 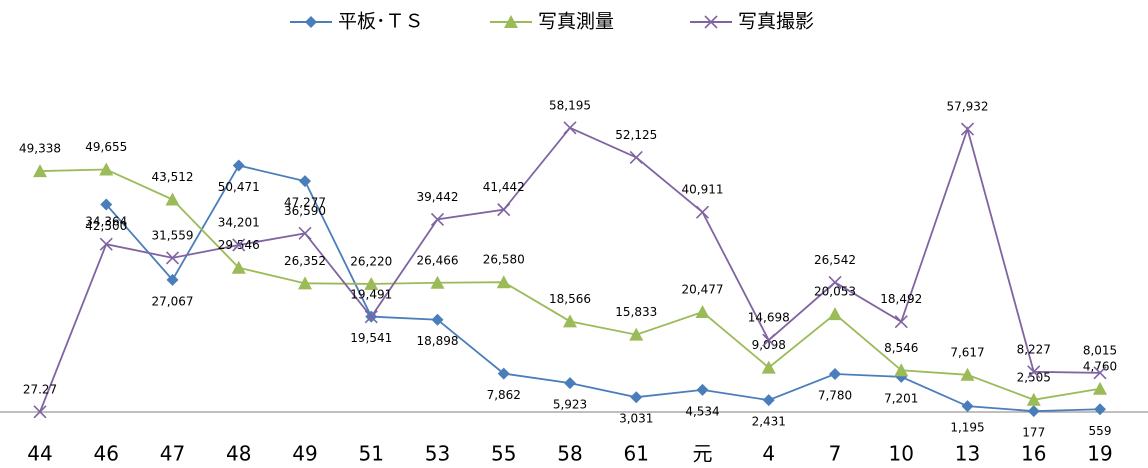 I want to click on data-label: 19,541, so click(x=371, y=338).